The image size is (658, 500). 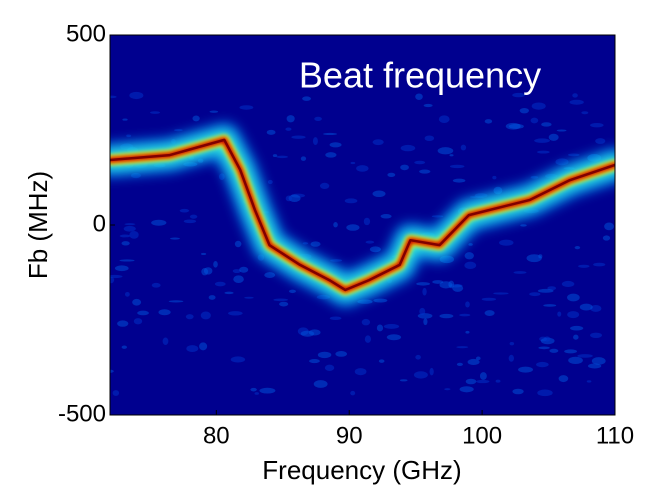 I want to click on y-tick-label: -500, so click(x=82, y=413).